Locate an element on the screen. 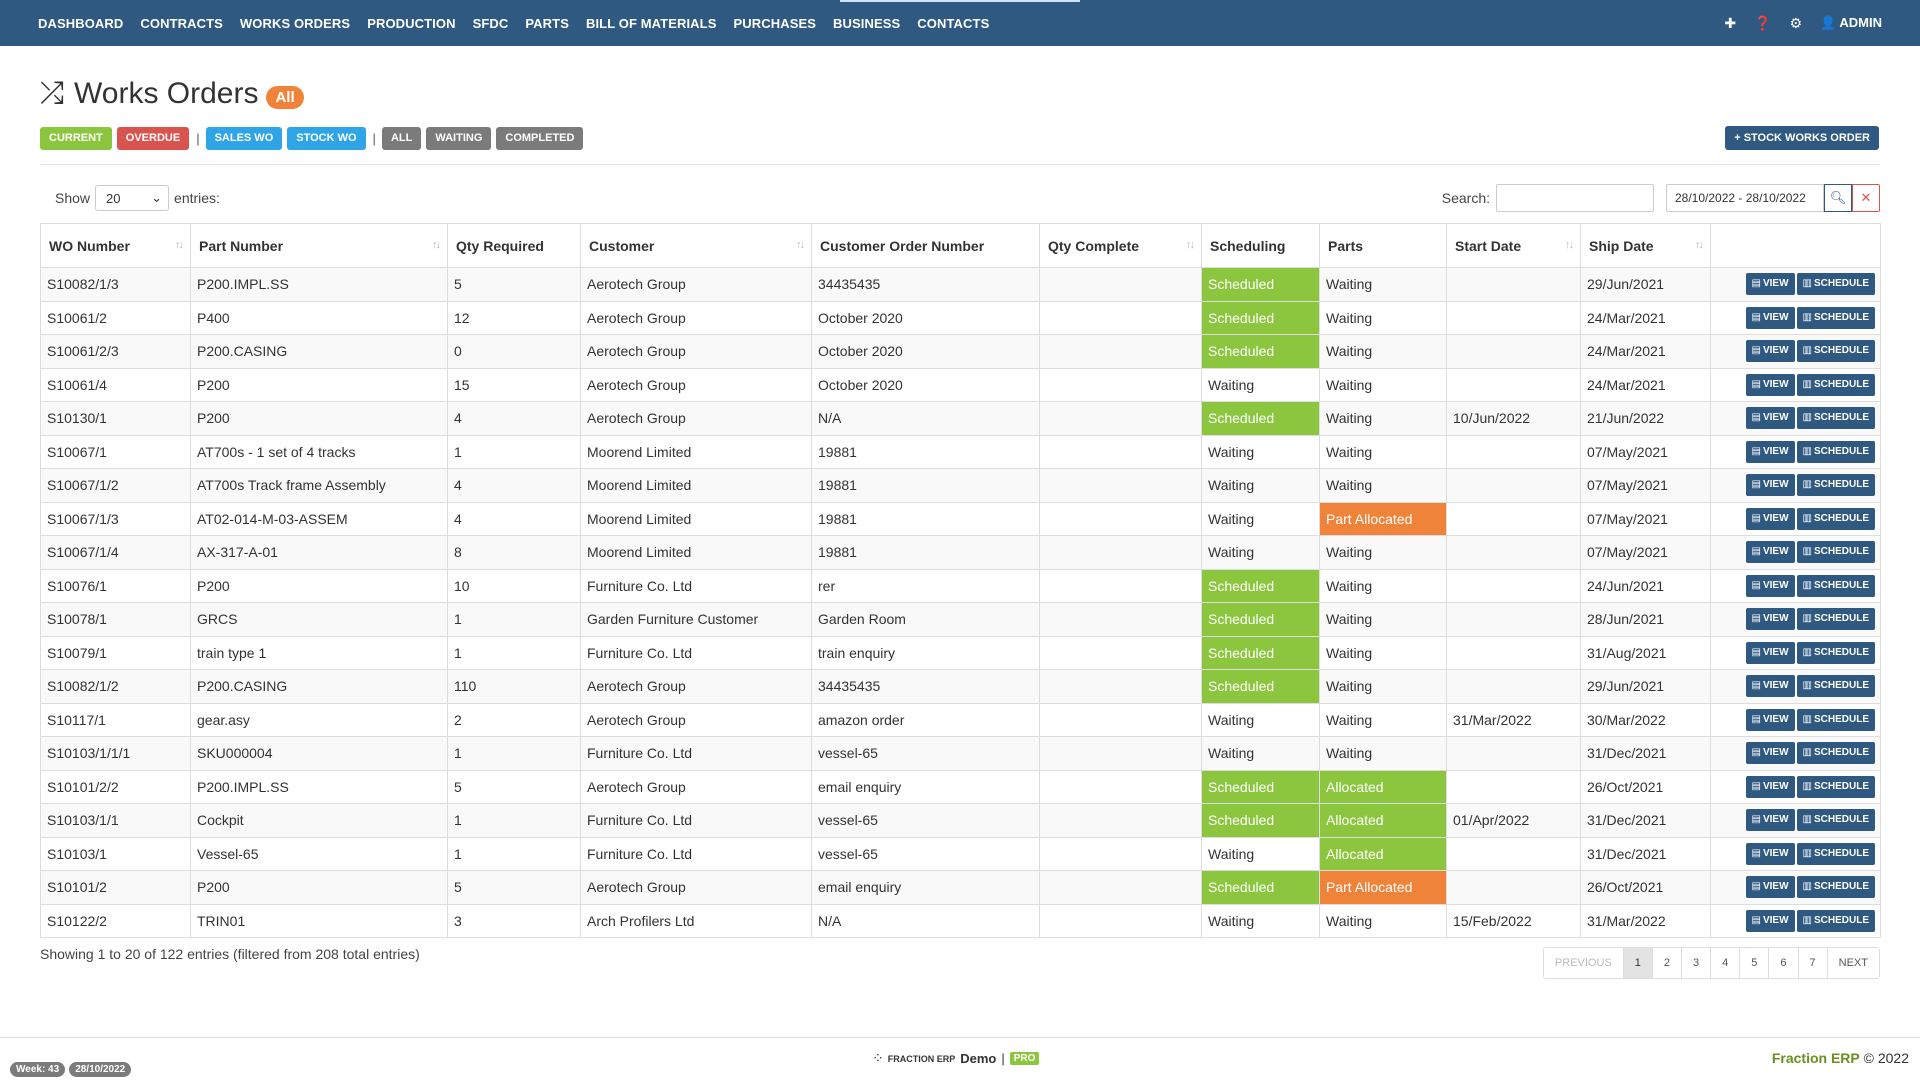 The height and width of the screenshot is (1080, 1920). nav-production: PRODUCTION is located at coordinates (411, 23).